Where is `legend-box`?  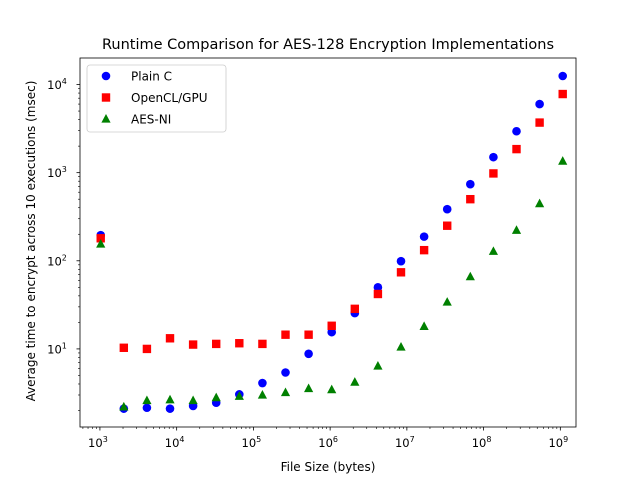 legend-box is located at coordinates (156, 98).